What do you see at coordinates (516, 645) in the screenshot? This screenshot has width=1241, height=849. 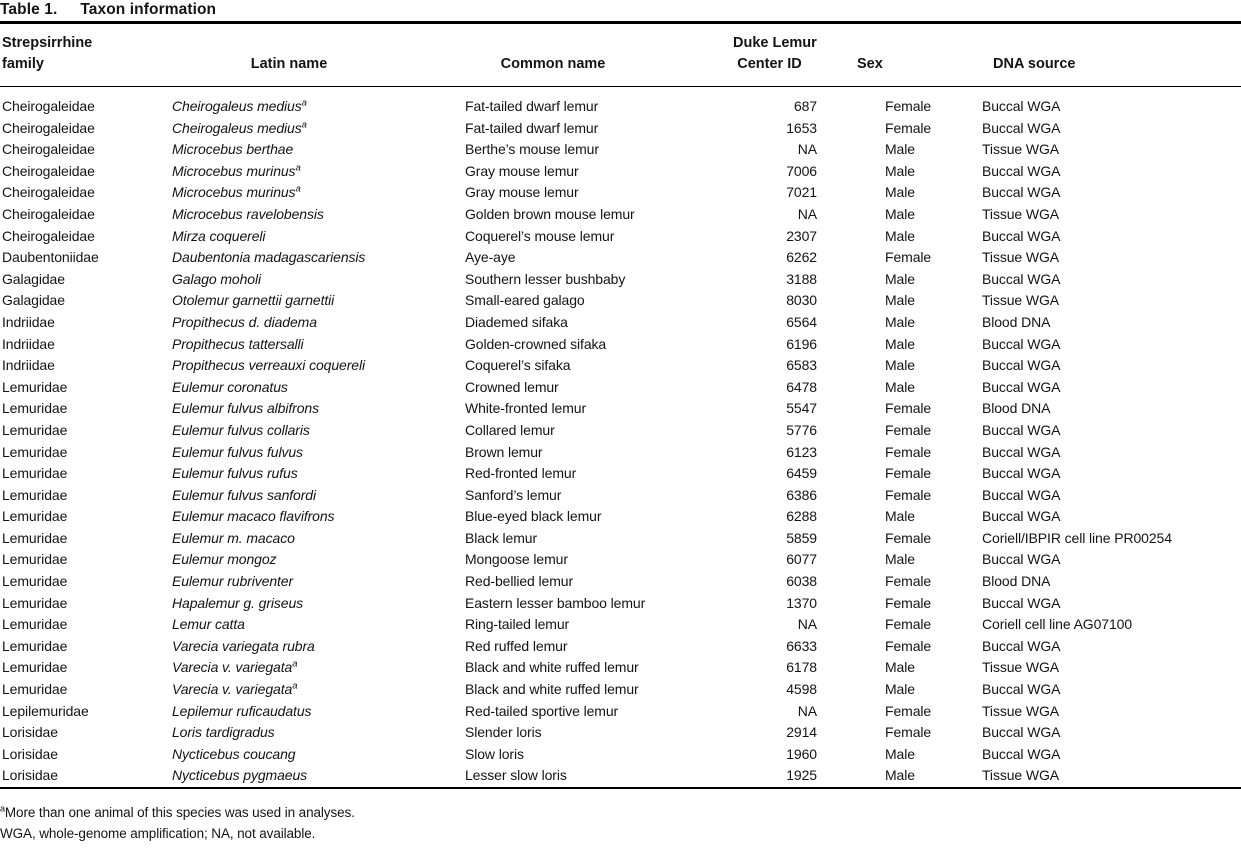 I see `common-name-text: Red ruffed lemur` at bounding box center [516, 645].